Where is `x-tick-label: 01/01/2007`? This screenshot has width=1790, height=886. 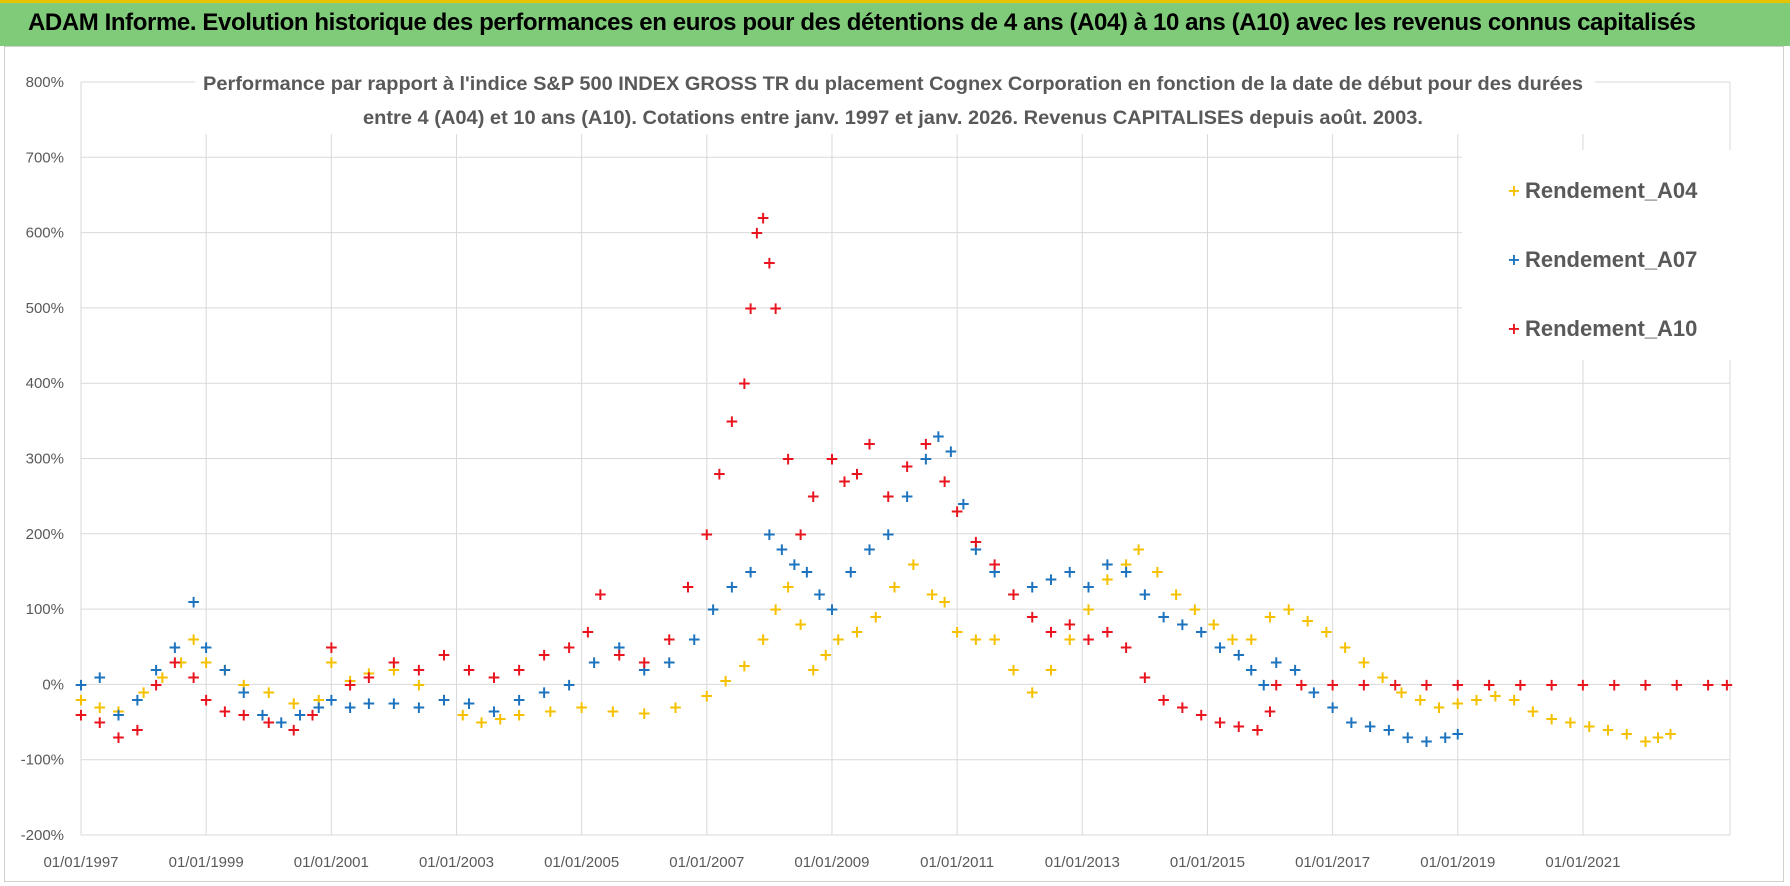 x-tick-label: 01/01/2007 is located at coordinates (706, 862).